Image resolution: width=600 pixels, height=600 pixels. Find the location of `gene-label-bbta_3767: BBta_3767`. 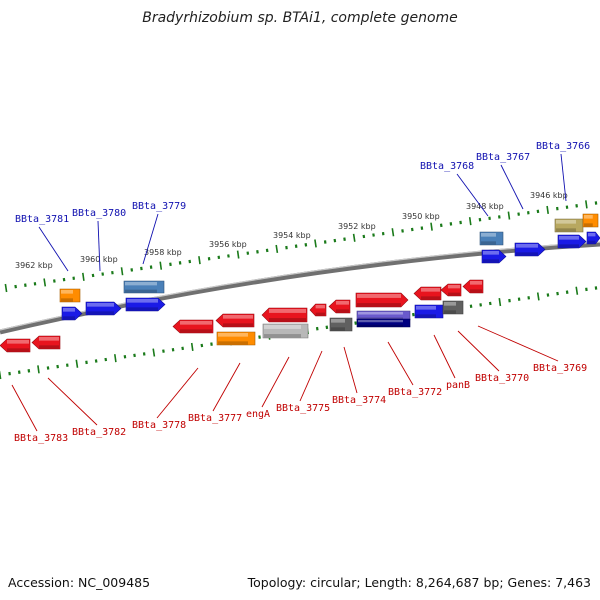

gene-label-bbta_3767: BBta_3767 is located at coordinates (503, 157).